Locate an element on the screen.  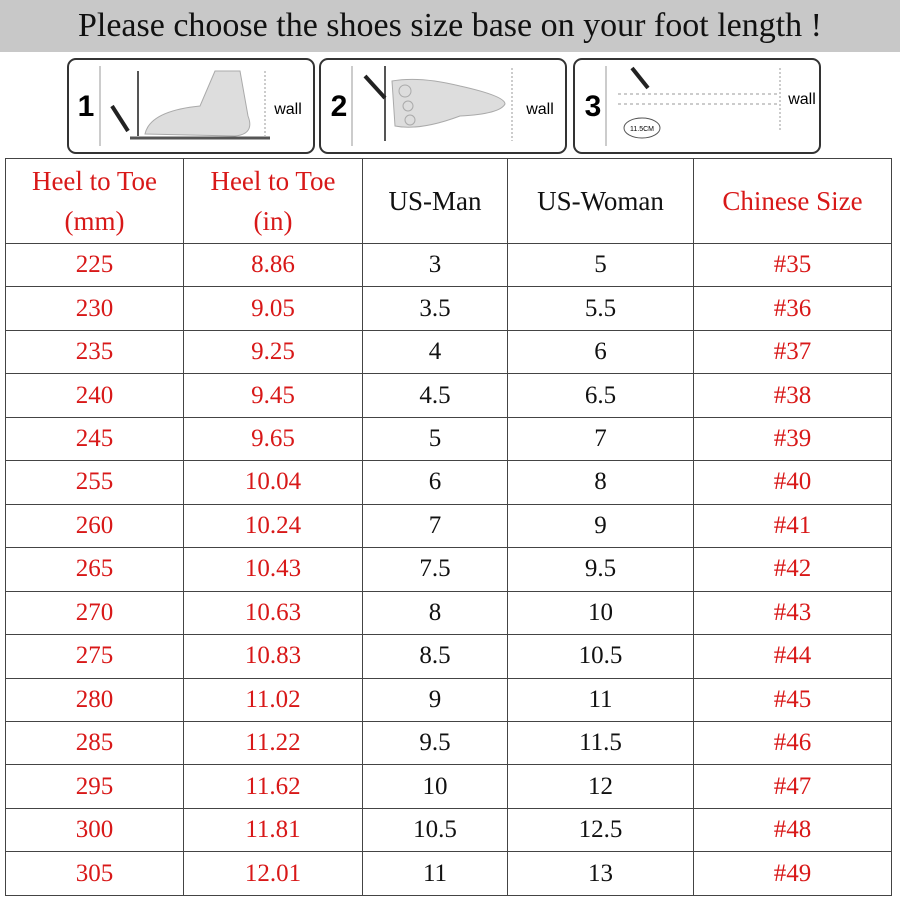
size-row: 245 9.65 5 7 #39 is located at coordinates (448, 439).